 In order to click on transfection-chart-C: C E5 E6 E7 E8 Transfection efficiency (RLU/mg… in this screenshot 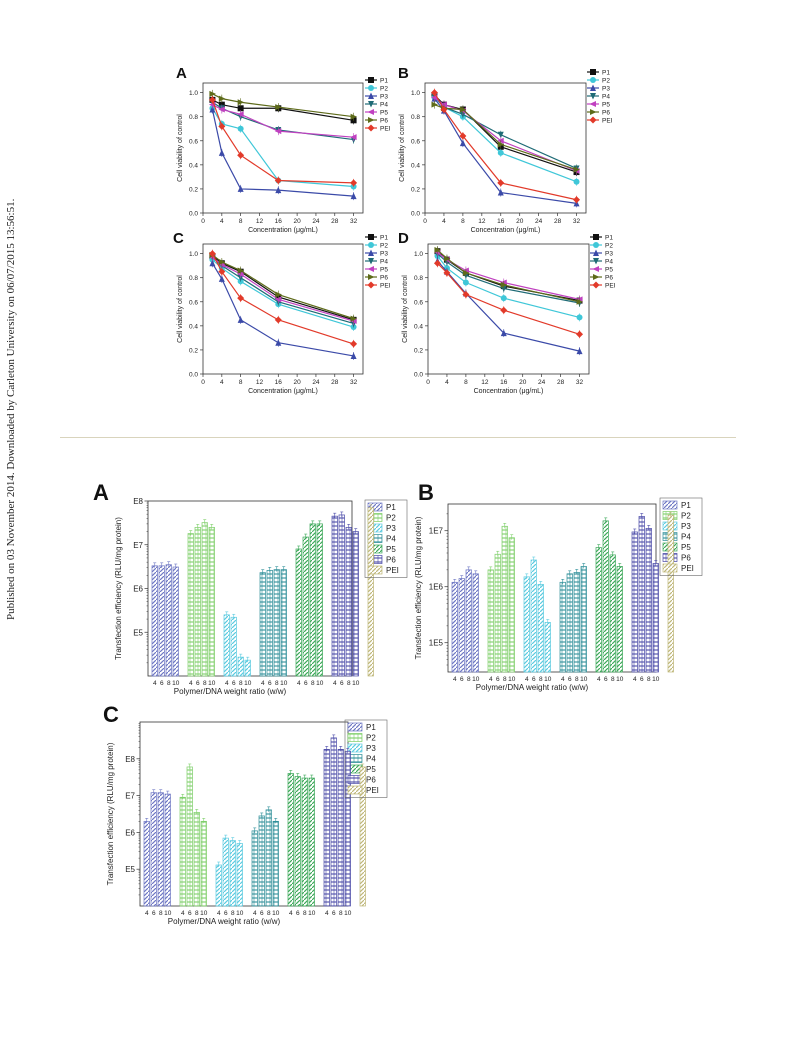, I will do `click(245, 814)`.